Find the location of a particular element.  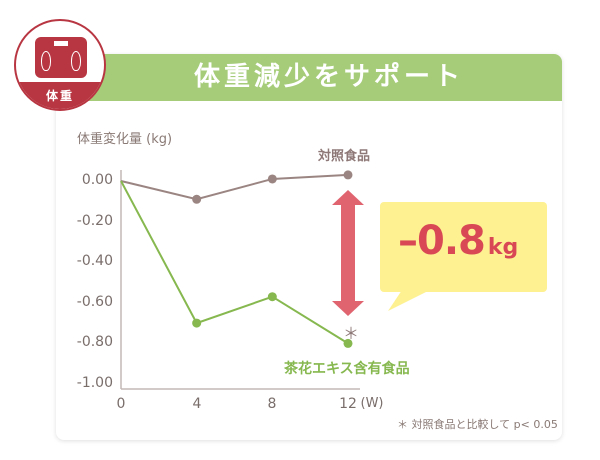

weight-badge: 体重 is located at coordinates (60, 65).